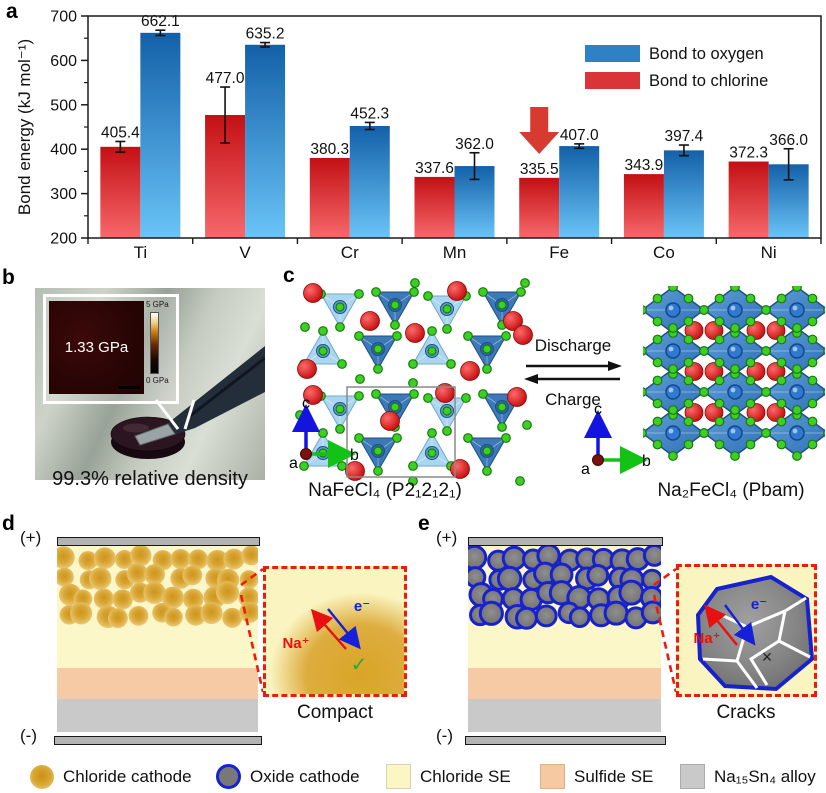  I want to click on bar-value-label: 662.1, so click(160, 21).